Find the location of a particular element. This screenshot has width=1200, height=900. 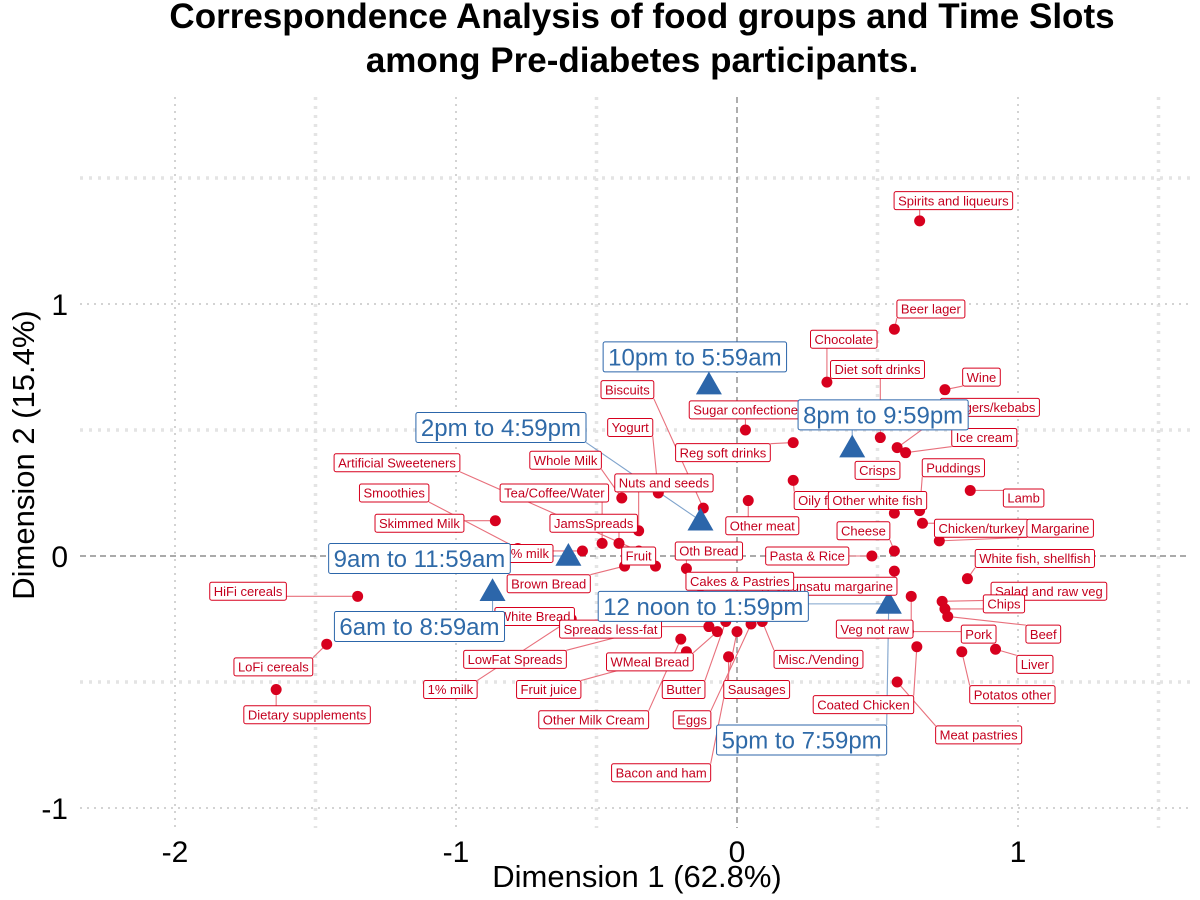

label-spirits-and-liqueurs: Spirits and liqueurs is located at coordinates (953, 201).